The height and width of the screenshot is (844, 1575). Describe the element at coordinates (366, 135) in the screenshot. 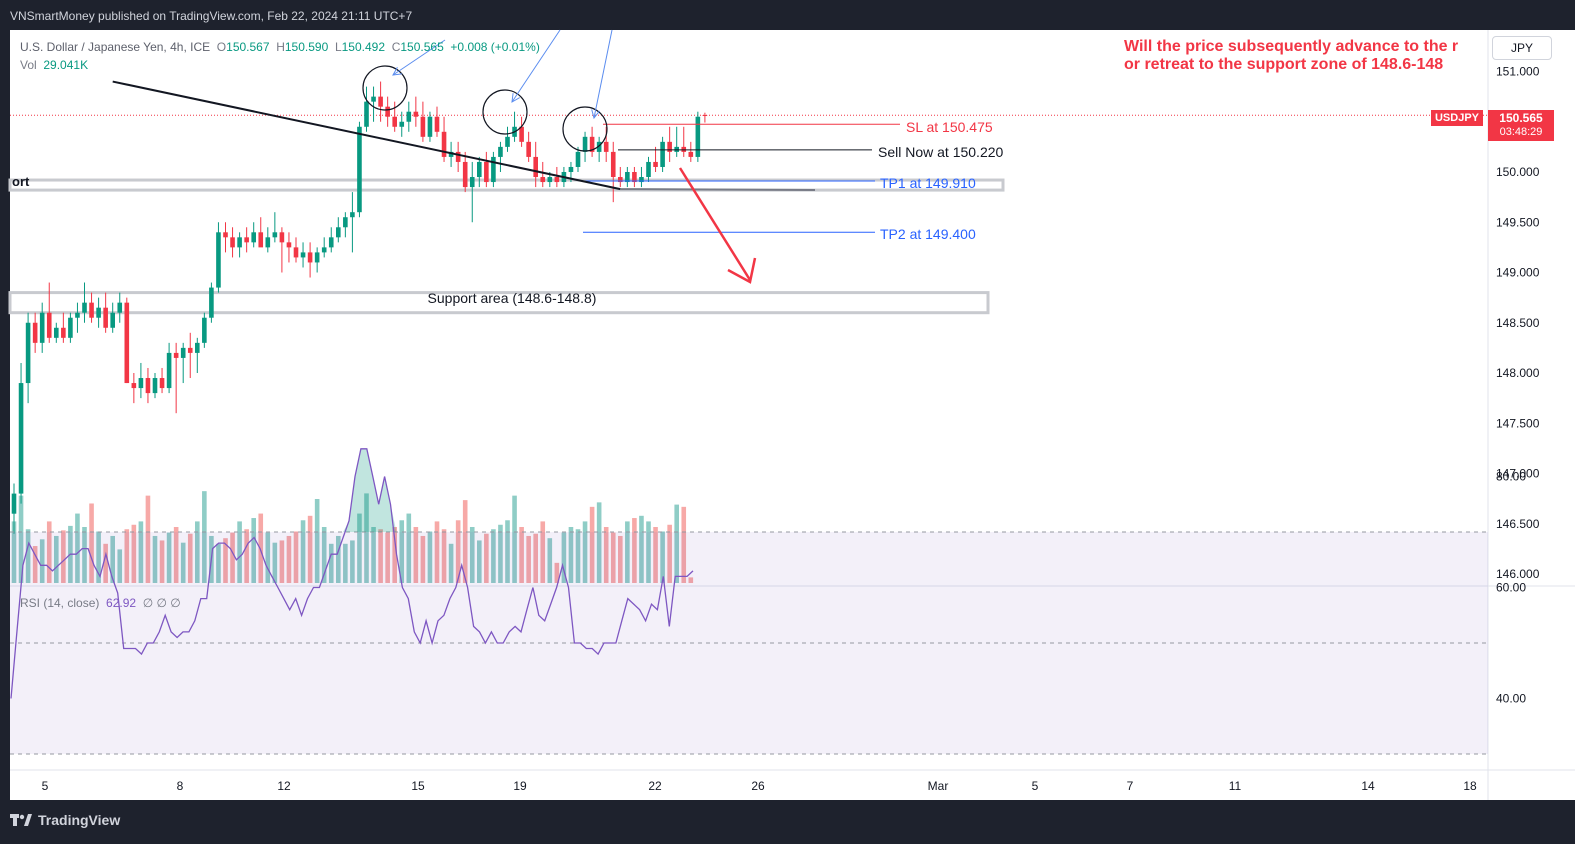

I see `trendline` at that location.